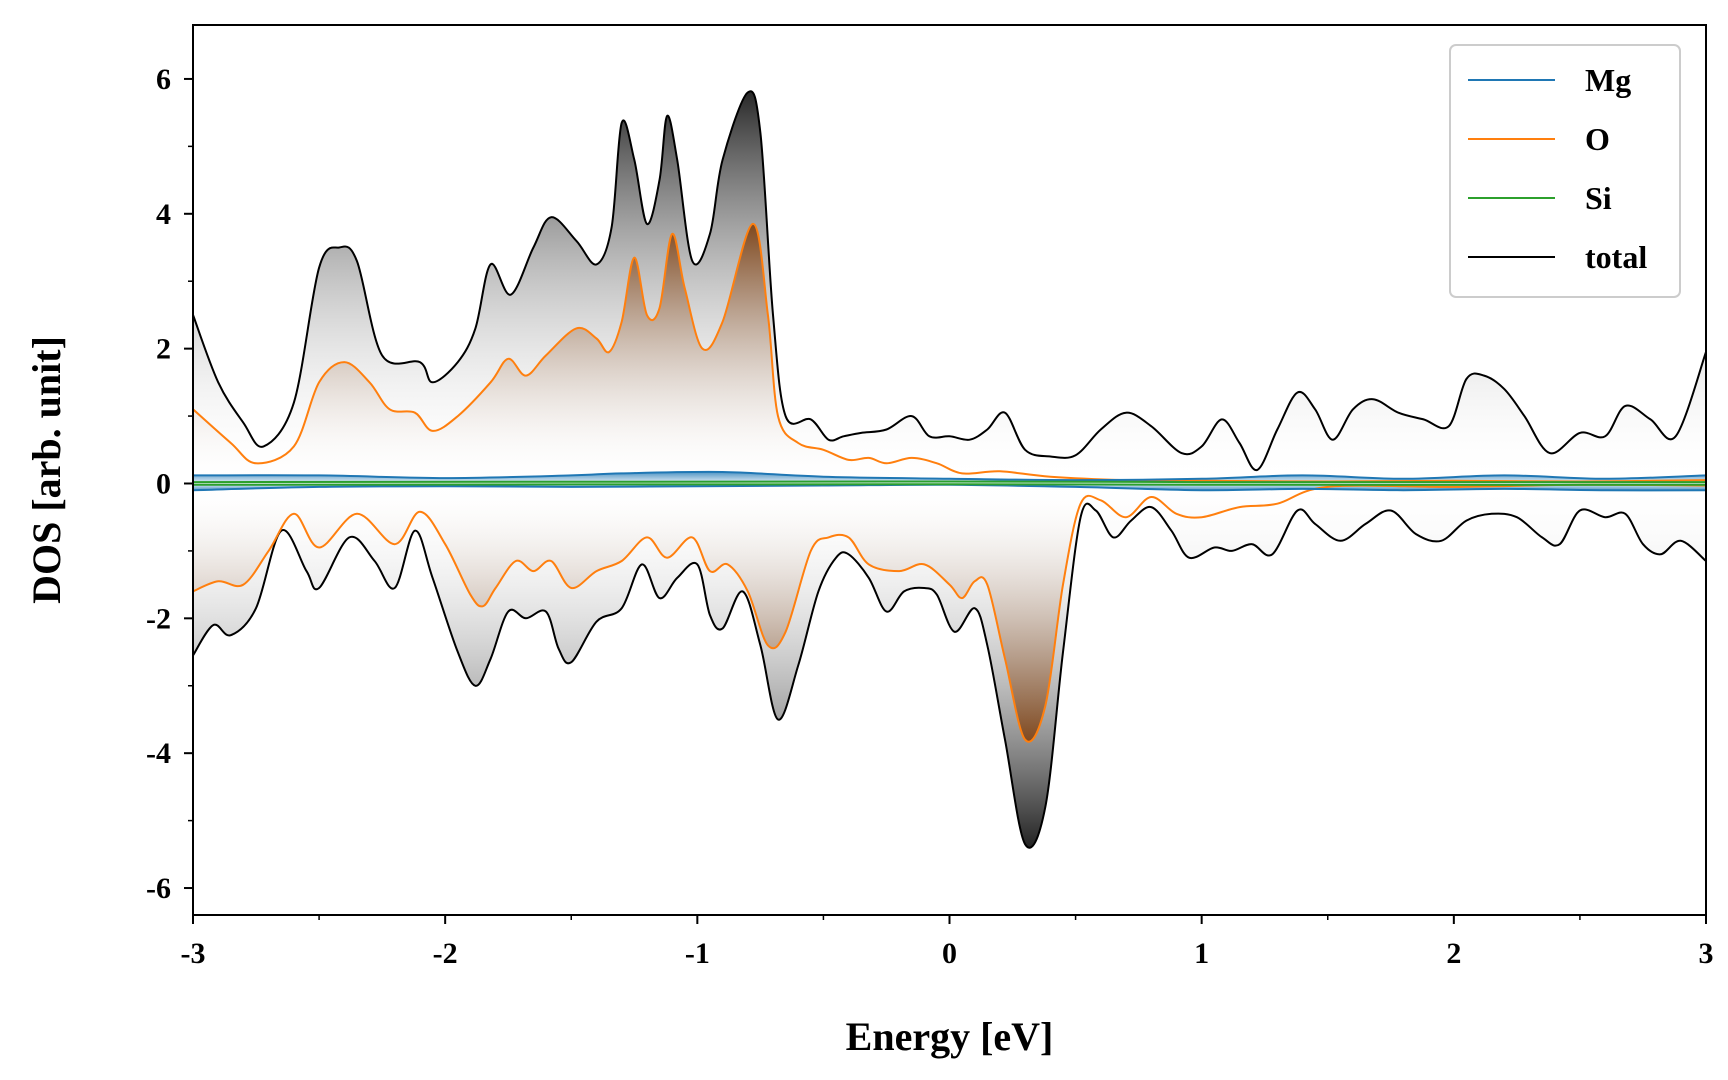 The width and height of the screenshot is (1728, 1080). I want to click on legend: Mg O Si total, so click(1565, 171).